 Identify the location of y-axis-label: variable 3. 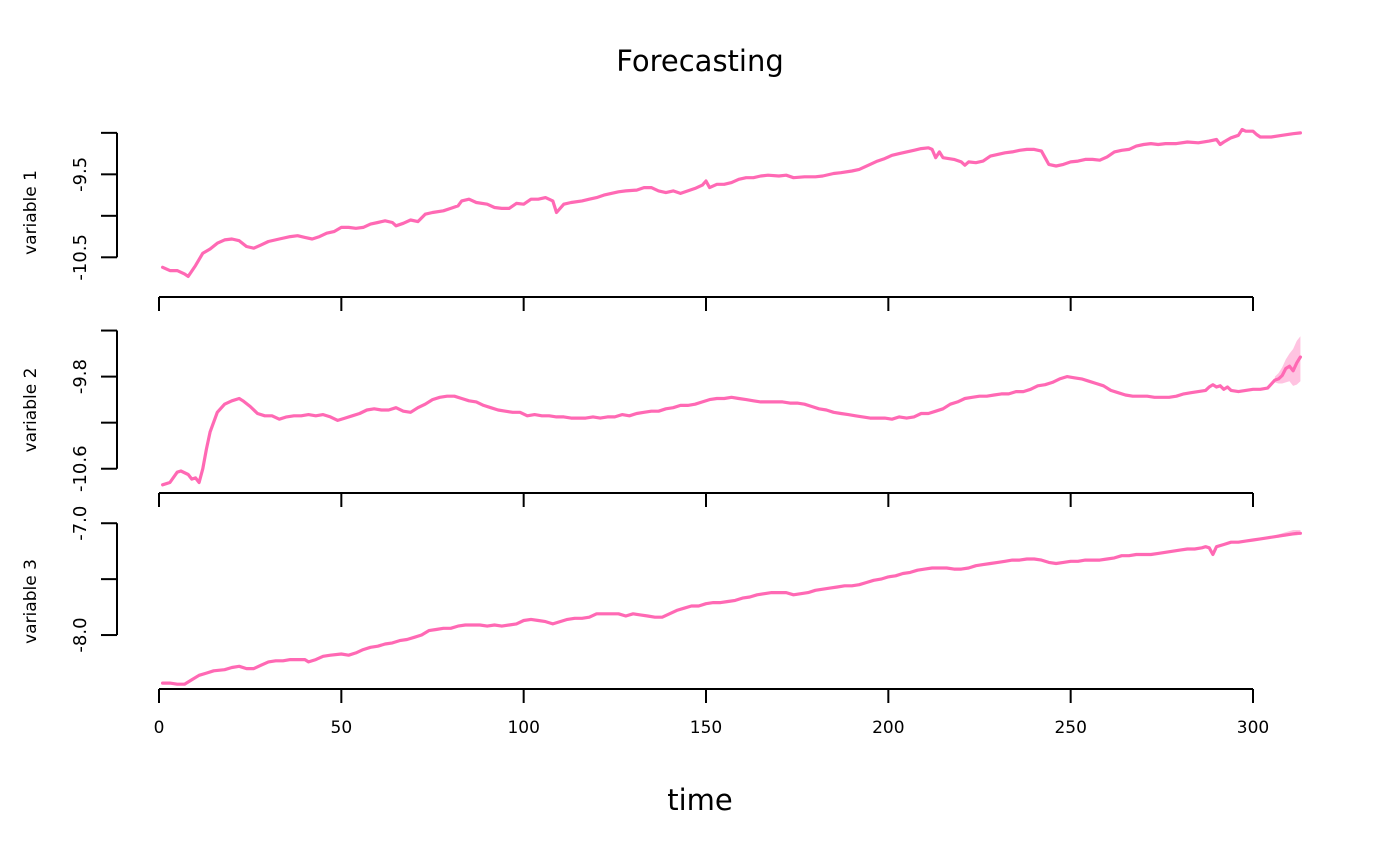
(31, 601).